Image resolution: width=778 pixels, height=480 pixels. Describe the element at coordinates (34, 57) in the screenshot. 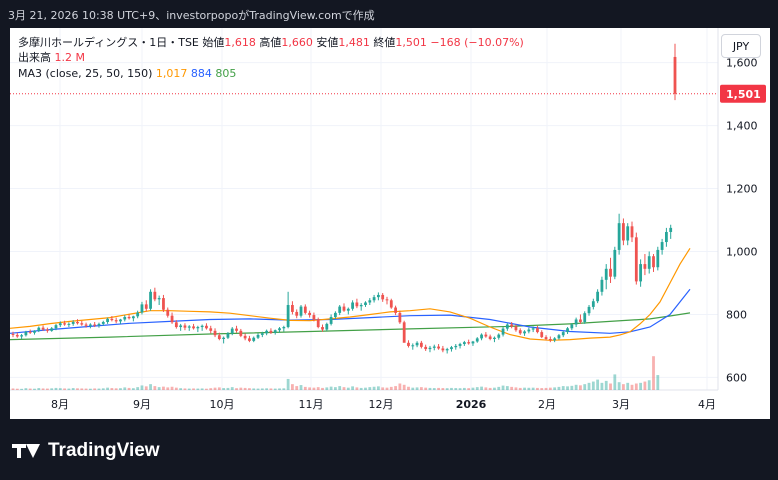

I see `volume-label: 出来高` at that location.